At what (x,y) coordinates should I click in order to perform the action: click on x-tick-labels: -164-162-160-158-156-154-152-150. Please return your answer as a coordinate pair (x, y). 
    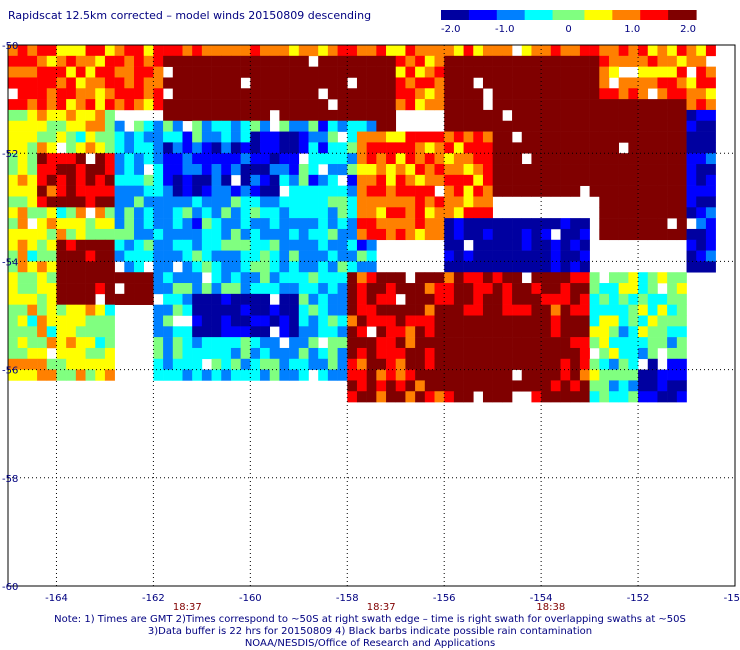
    Looking at the image, I should click on (392, 598).